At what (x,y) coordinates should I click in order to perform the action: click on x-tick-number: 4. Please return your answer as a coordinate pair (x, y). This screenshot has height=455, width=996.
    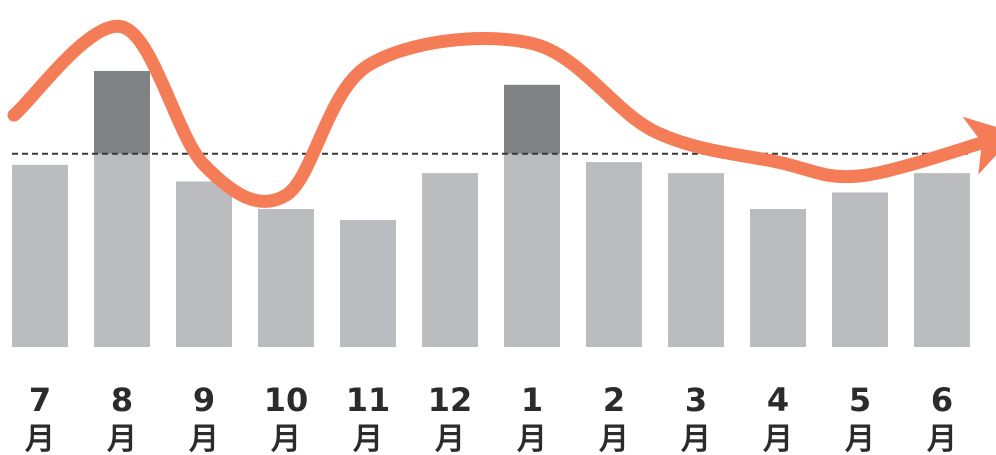
    Looking at the image, I should click on (778, 400).